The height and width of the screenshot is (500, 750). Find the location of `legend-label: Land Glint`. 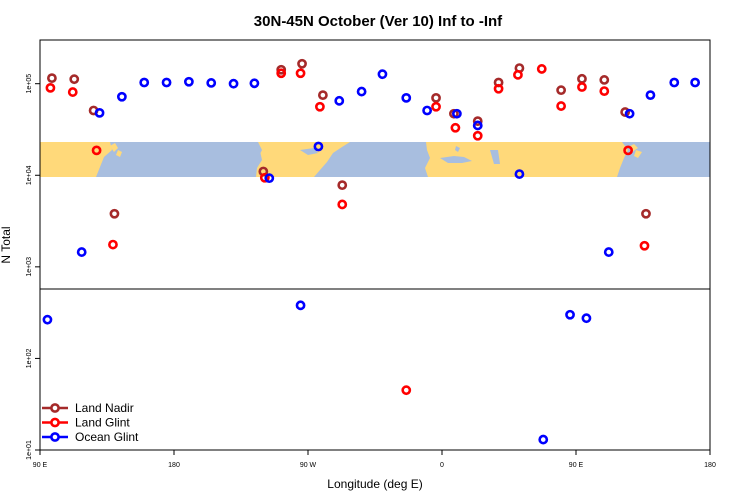

legend-label: Land Glint is located at coordinates (102, 423).